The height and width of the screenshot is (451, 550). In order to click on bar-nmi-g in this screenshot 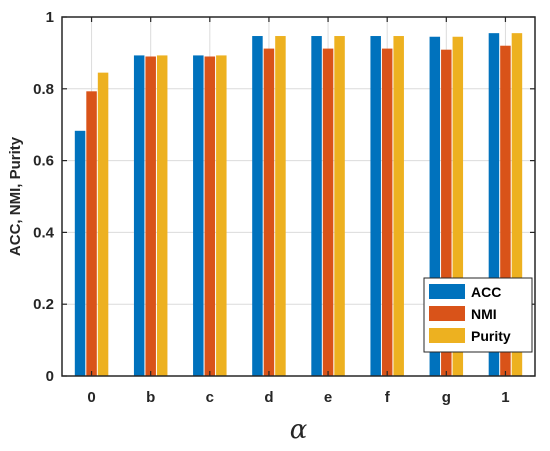, I will do `click(446, 212)`.